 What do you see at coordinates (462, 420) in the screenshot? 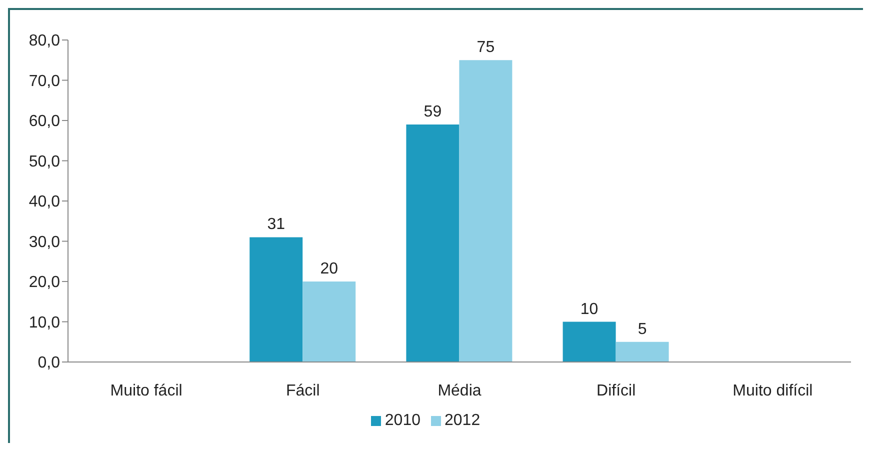
I see `legend-label: 2012` at bounding box center [462, 420].